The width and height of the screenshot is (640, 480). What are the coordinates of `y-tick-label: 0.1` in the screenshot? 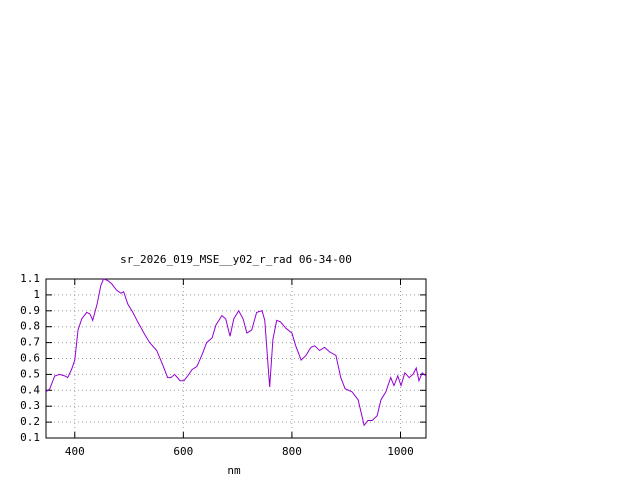 It's located at (30, 437).